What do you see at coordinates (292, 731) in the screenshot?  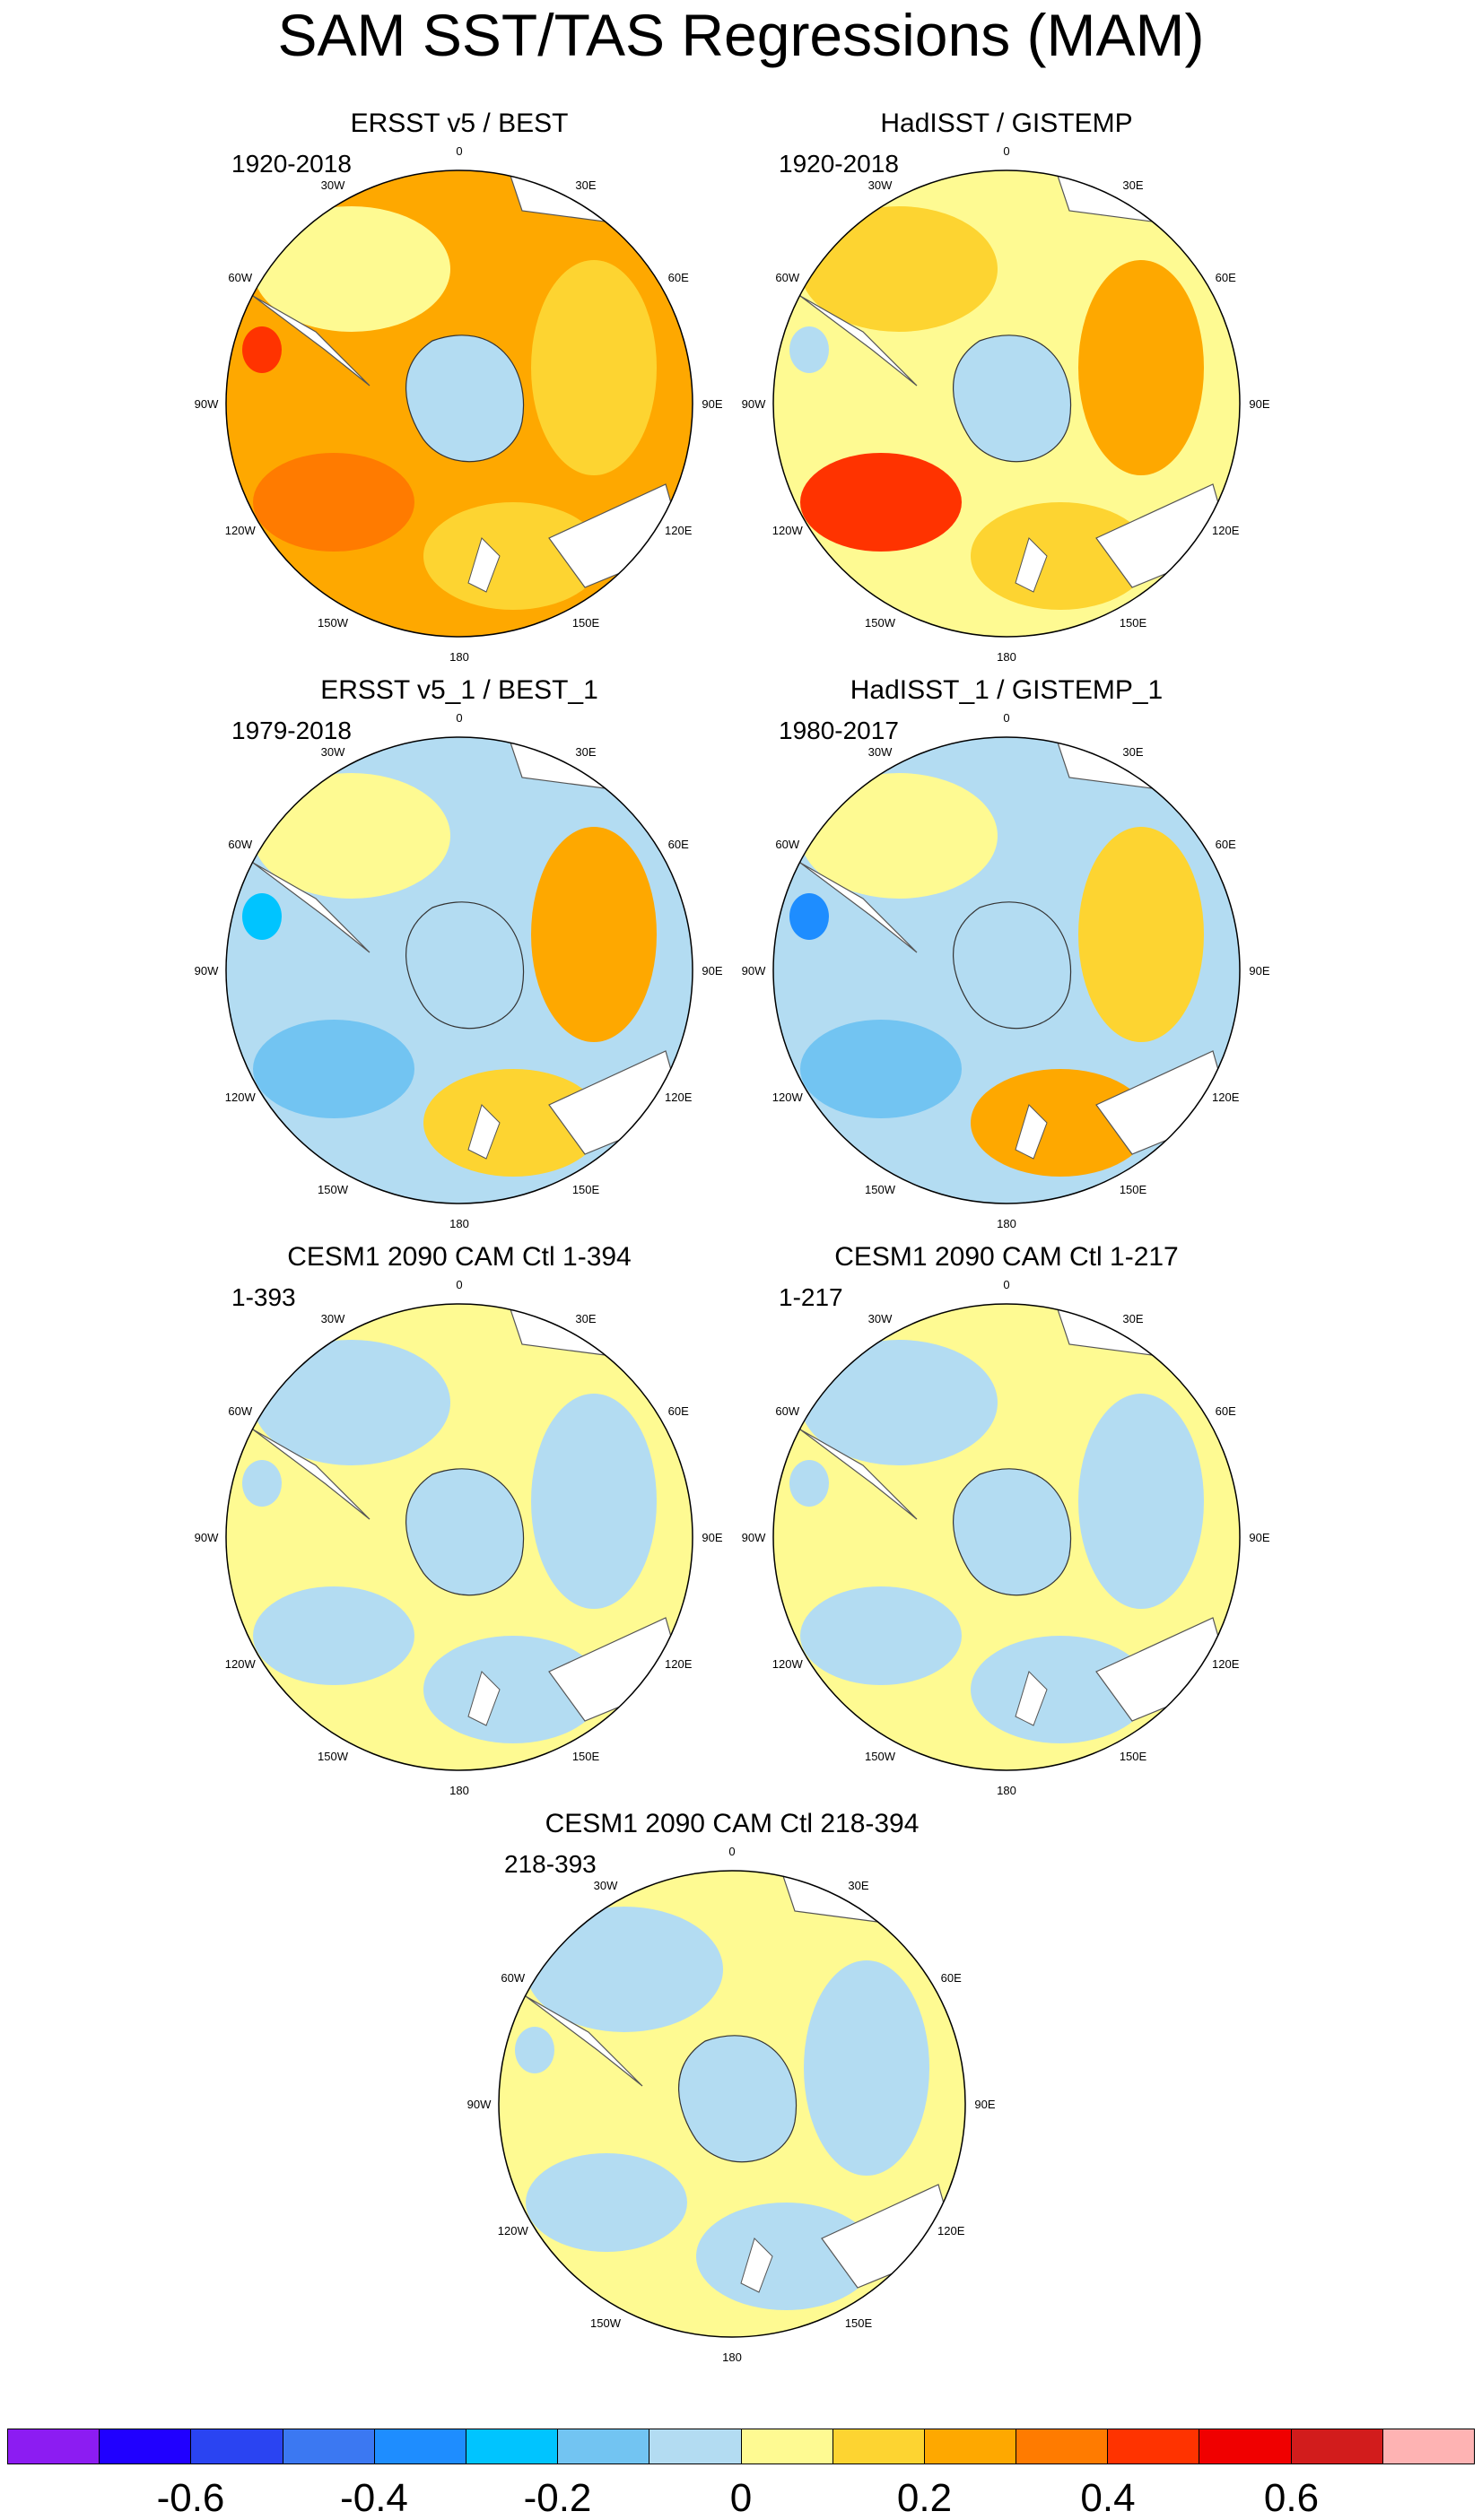 I see `panel-period: 1979-2018` at bounding box center [292, 731].